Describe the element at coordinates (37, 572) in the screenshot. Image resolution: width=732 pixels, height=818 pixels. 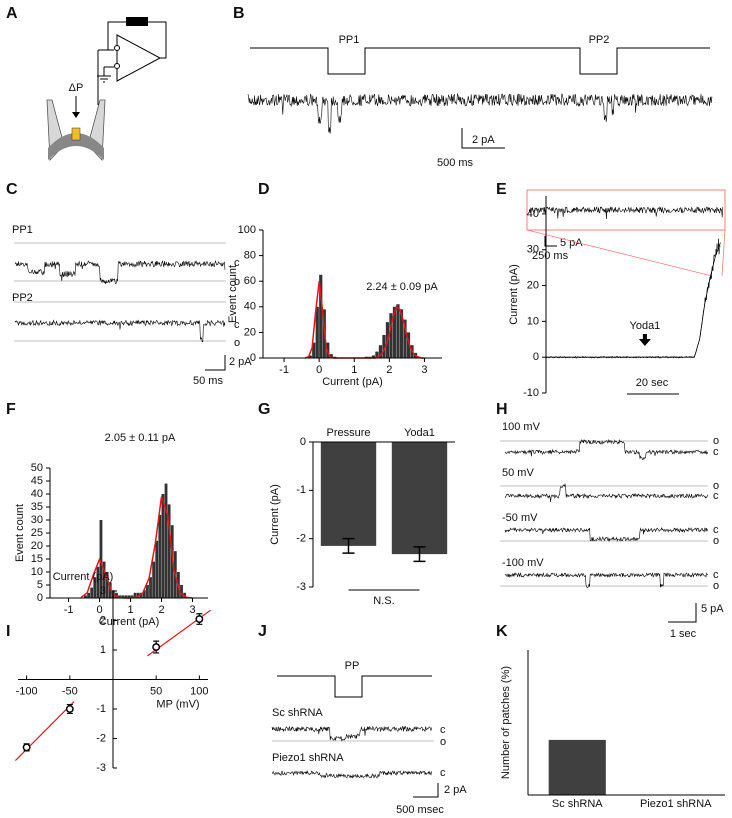
I see `y-tick-label: 10` at that location.